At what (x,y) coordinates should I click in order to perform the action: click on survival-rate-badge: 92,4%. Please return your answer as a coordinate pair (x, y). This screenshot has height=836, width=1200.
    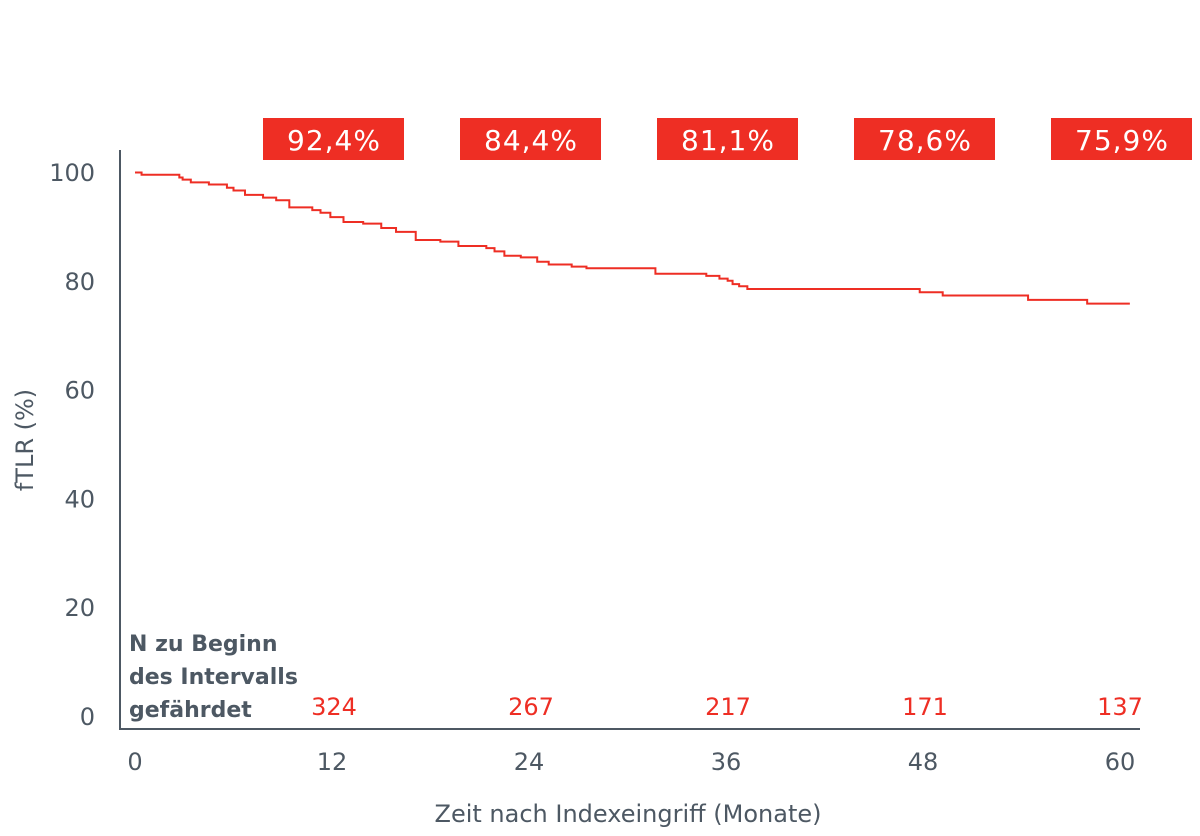
    Looking at the image, I should click on (333, 139).